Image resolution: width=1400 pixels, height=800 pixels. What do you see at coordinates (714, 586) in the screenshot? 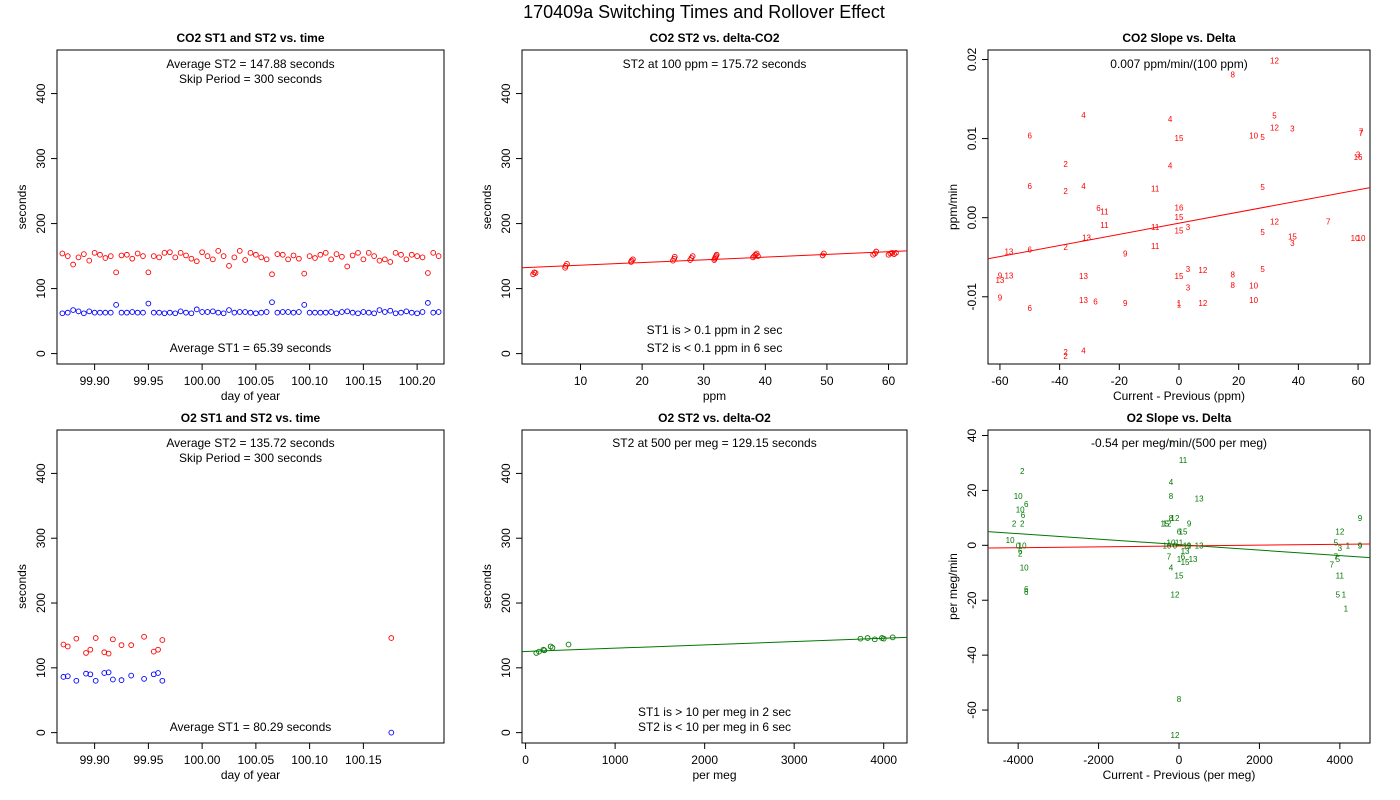
I see `plot-frame` at bounding box center [714, 586].